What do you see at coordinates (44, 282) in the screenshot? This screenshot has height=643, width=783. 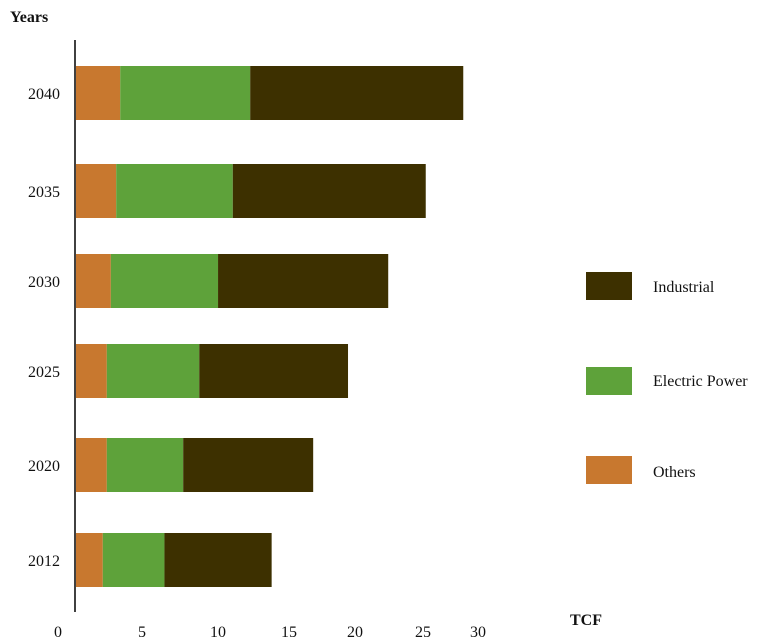 I see `y-tick-label-2030: 2030` at bounding box center [44, 282].